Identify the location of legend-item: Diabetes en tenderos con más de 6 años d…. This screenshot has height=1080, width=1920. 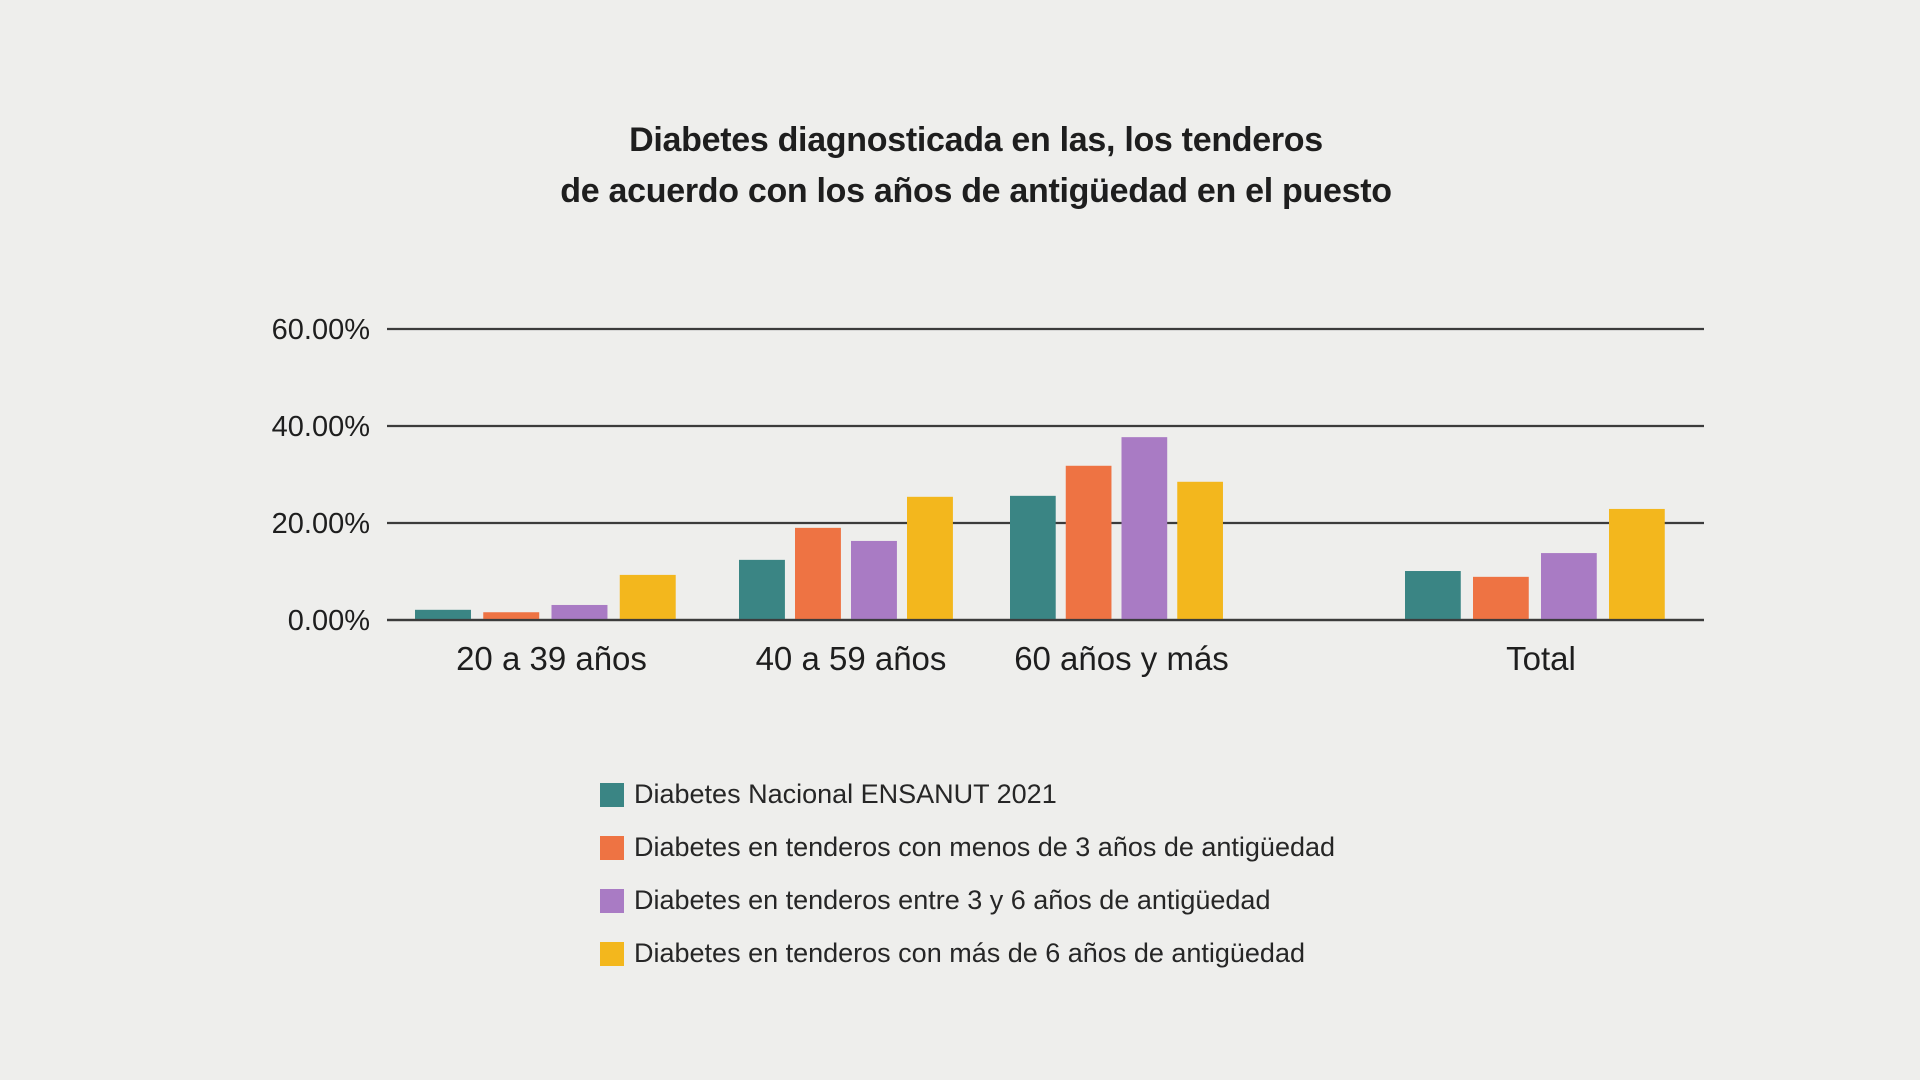
(967, 953).